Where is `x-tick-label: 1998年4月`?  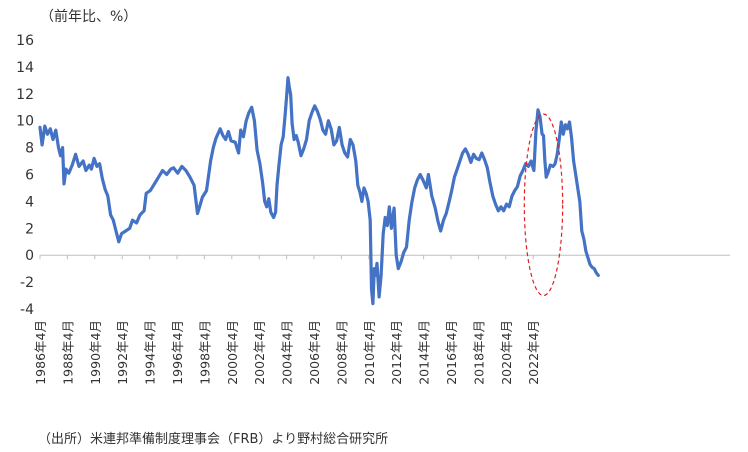 x-tick-label: 1998年4月 is located at coordinates (204, 352).